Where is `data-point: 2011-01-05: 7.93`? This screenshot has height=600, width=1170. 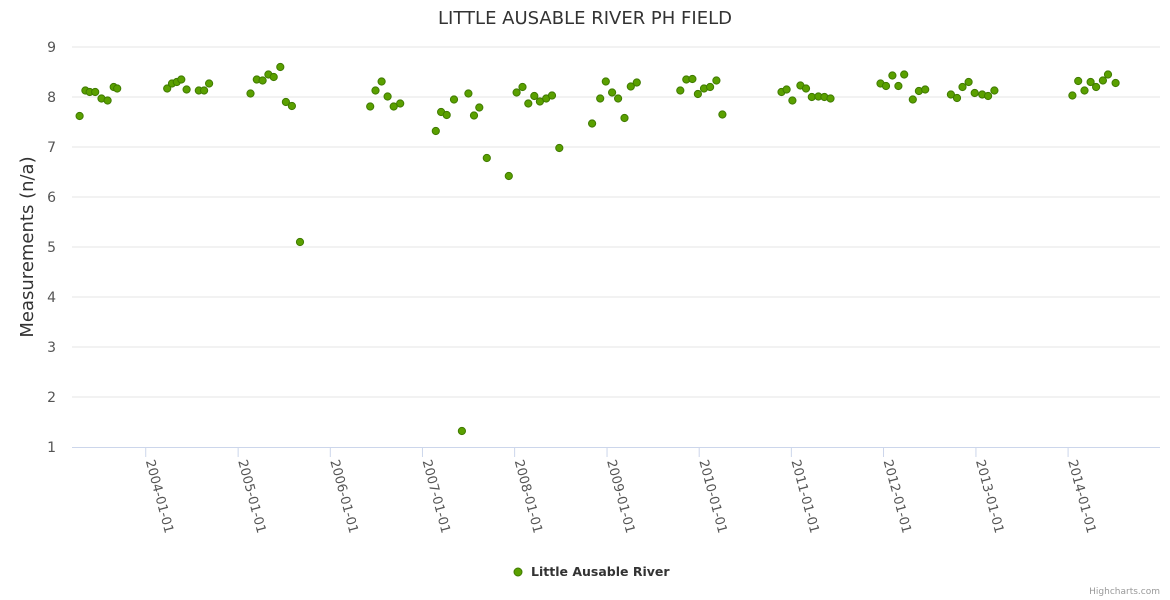
data-point: 2011-01-05: 7.93 is located at coordinates (792, 100).